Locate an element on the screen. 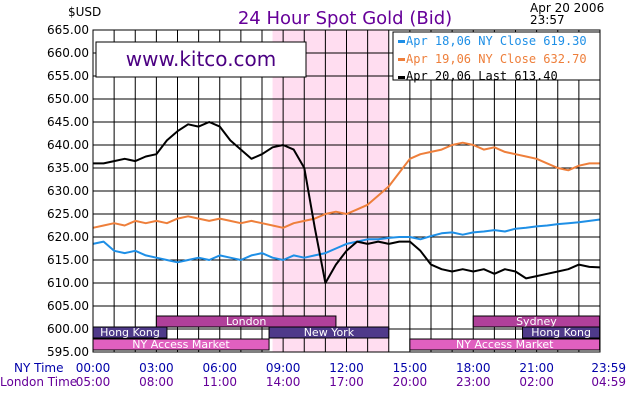  x-tick-label-ny: 21:00 is located at coordinates (536, 368).